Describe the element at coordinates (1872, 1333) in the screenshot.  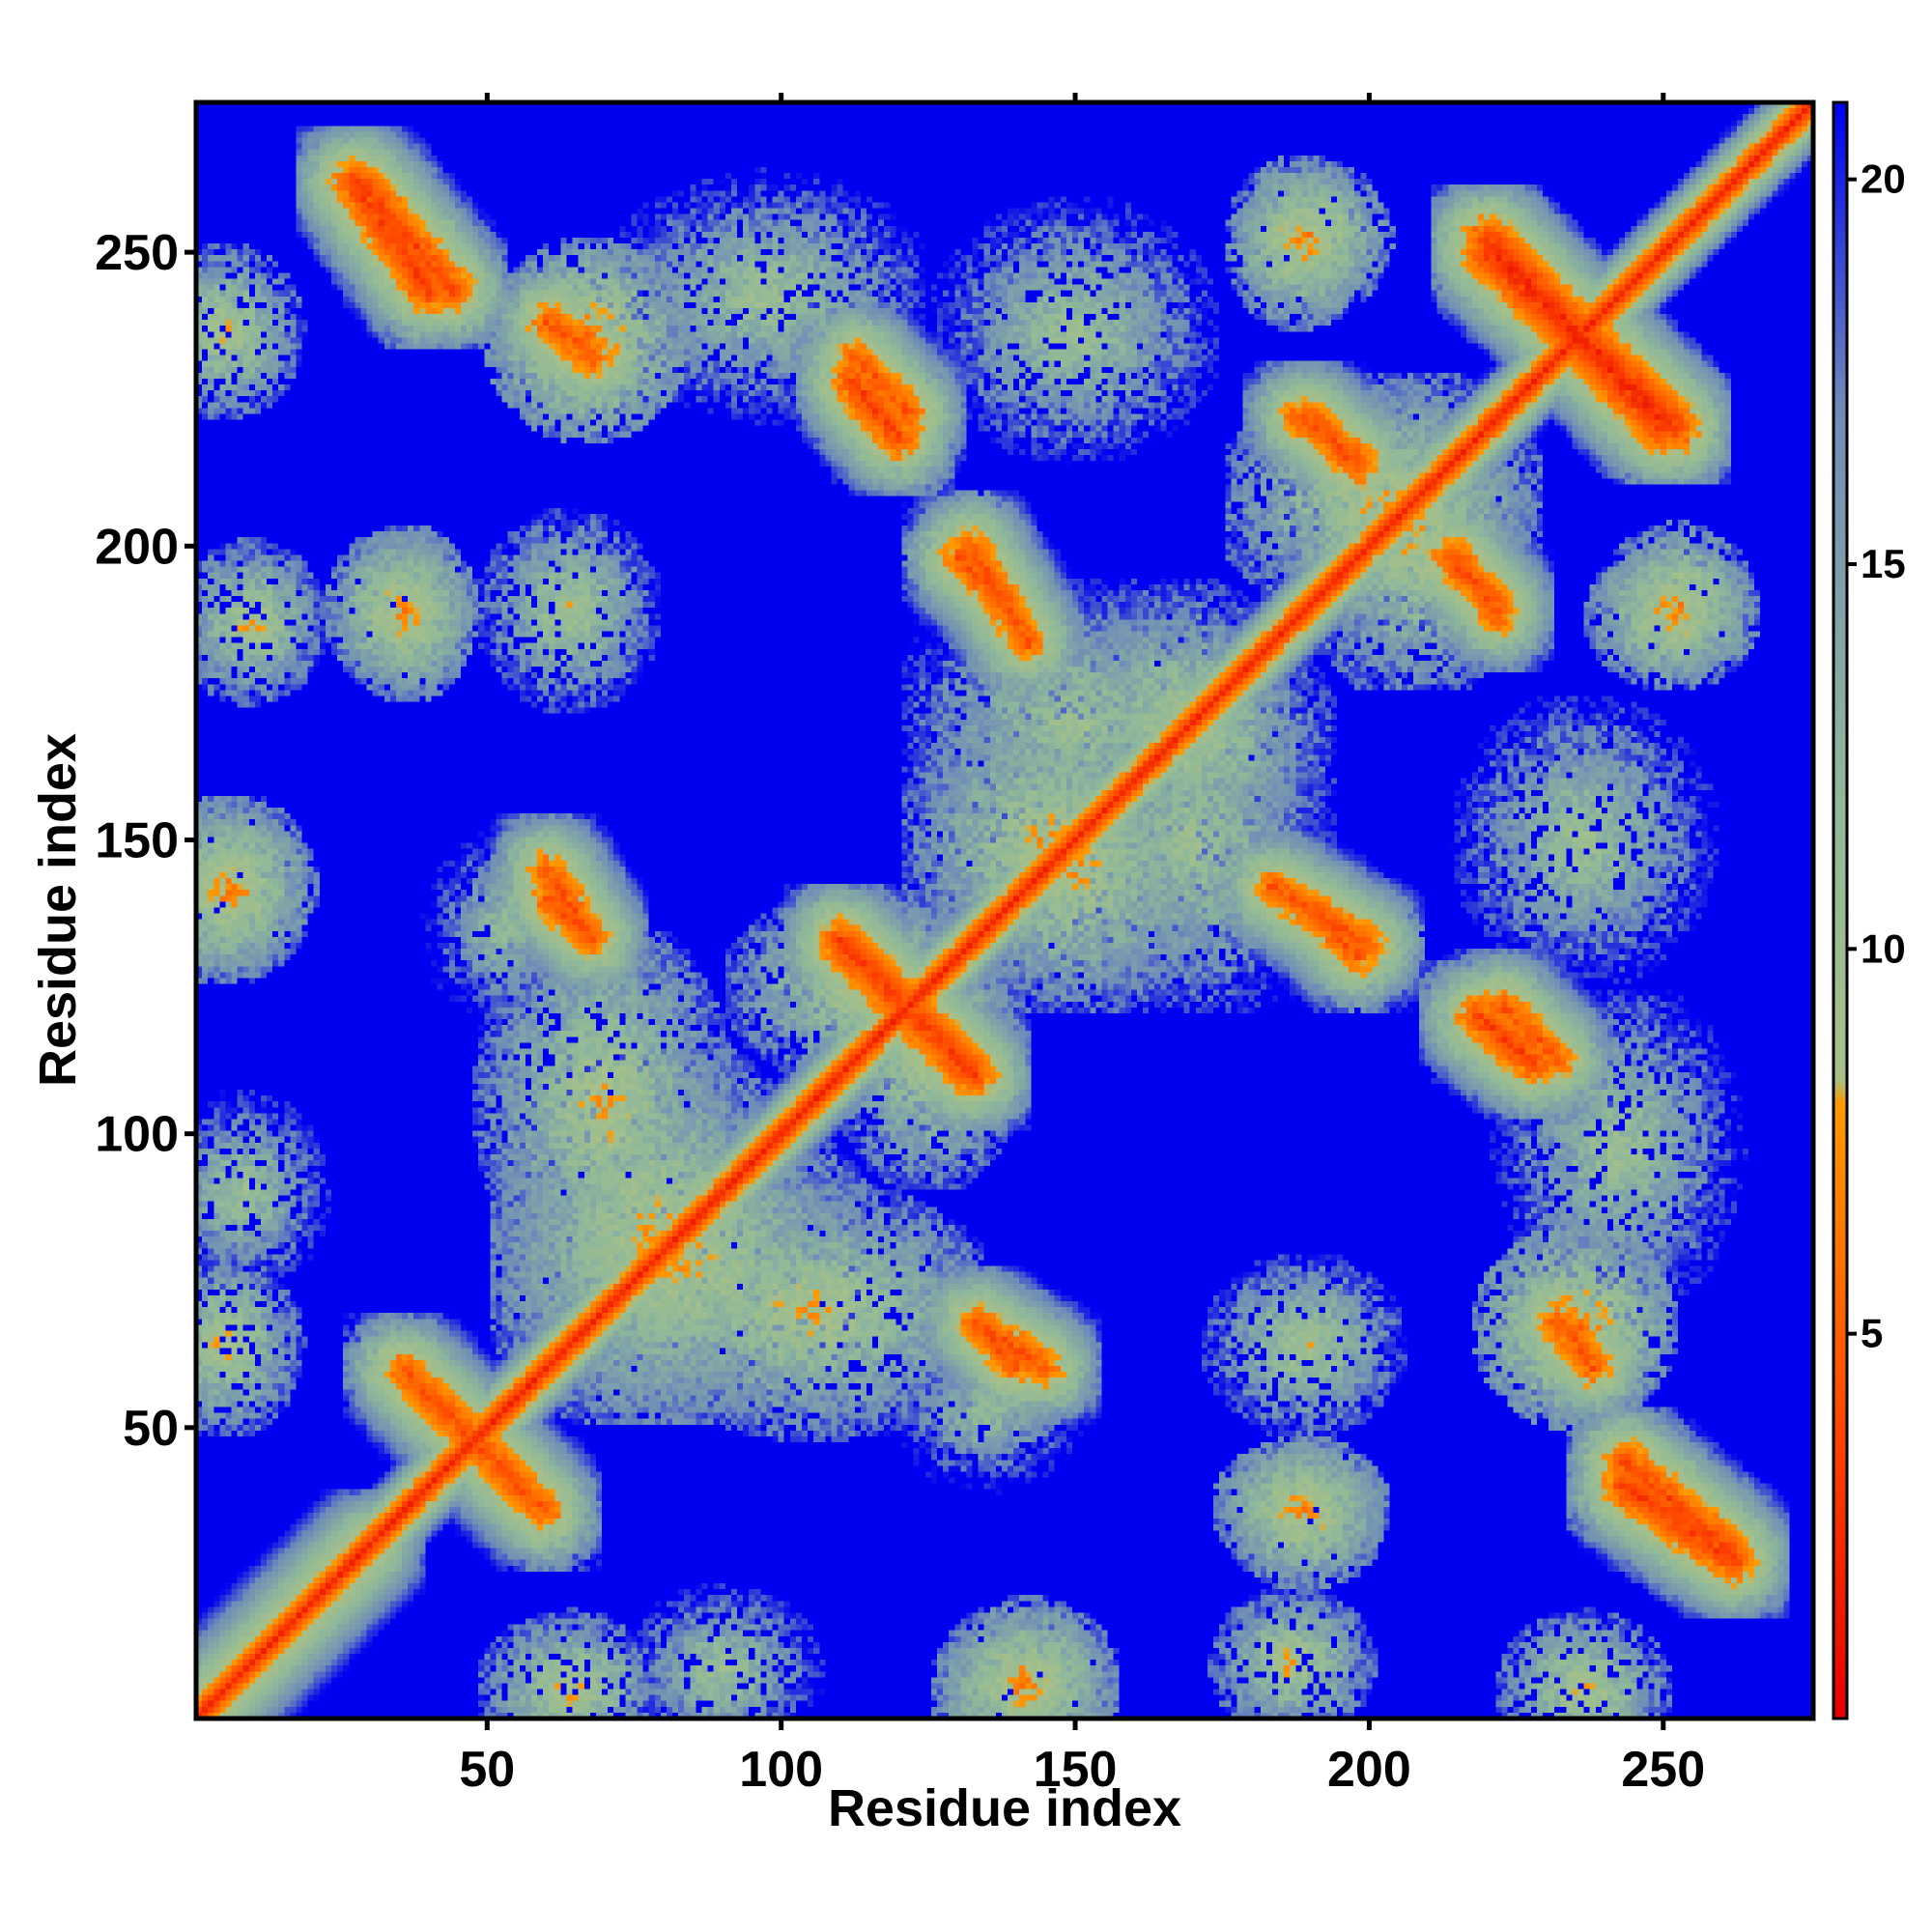
I see `colorbar-tick-label: 5` at that location.